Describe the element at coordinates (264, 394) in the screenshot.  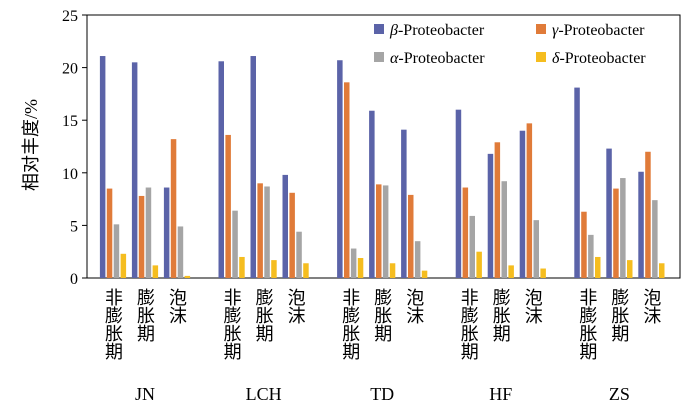
I see `group-label: LCH` at that location.